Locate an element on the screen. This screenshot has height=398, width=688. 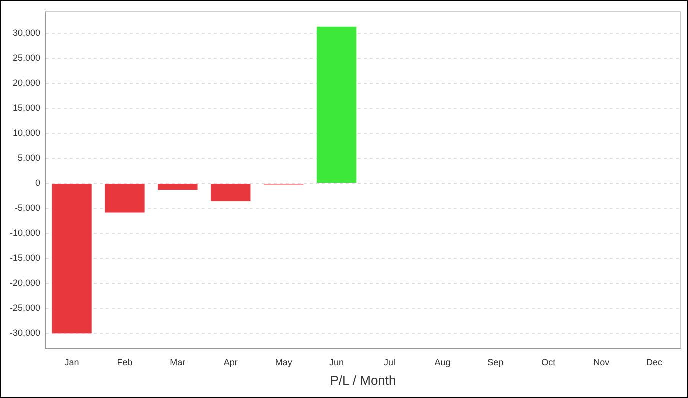
y-tick-label: -5,000 is located at coordinates (27, 208).